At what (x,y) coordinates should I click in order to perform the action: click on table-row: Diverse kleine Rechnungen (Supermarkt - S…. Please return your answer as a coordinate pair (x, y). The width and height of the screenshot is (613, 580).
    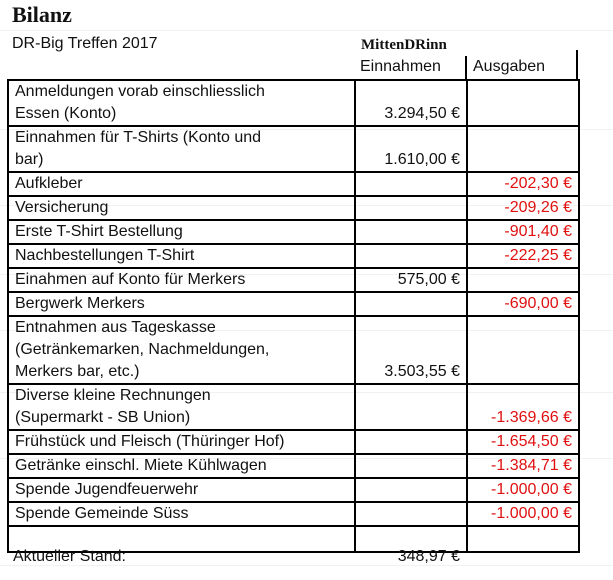
    Looking at the image, I should click on (293, 407).